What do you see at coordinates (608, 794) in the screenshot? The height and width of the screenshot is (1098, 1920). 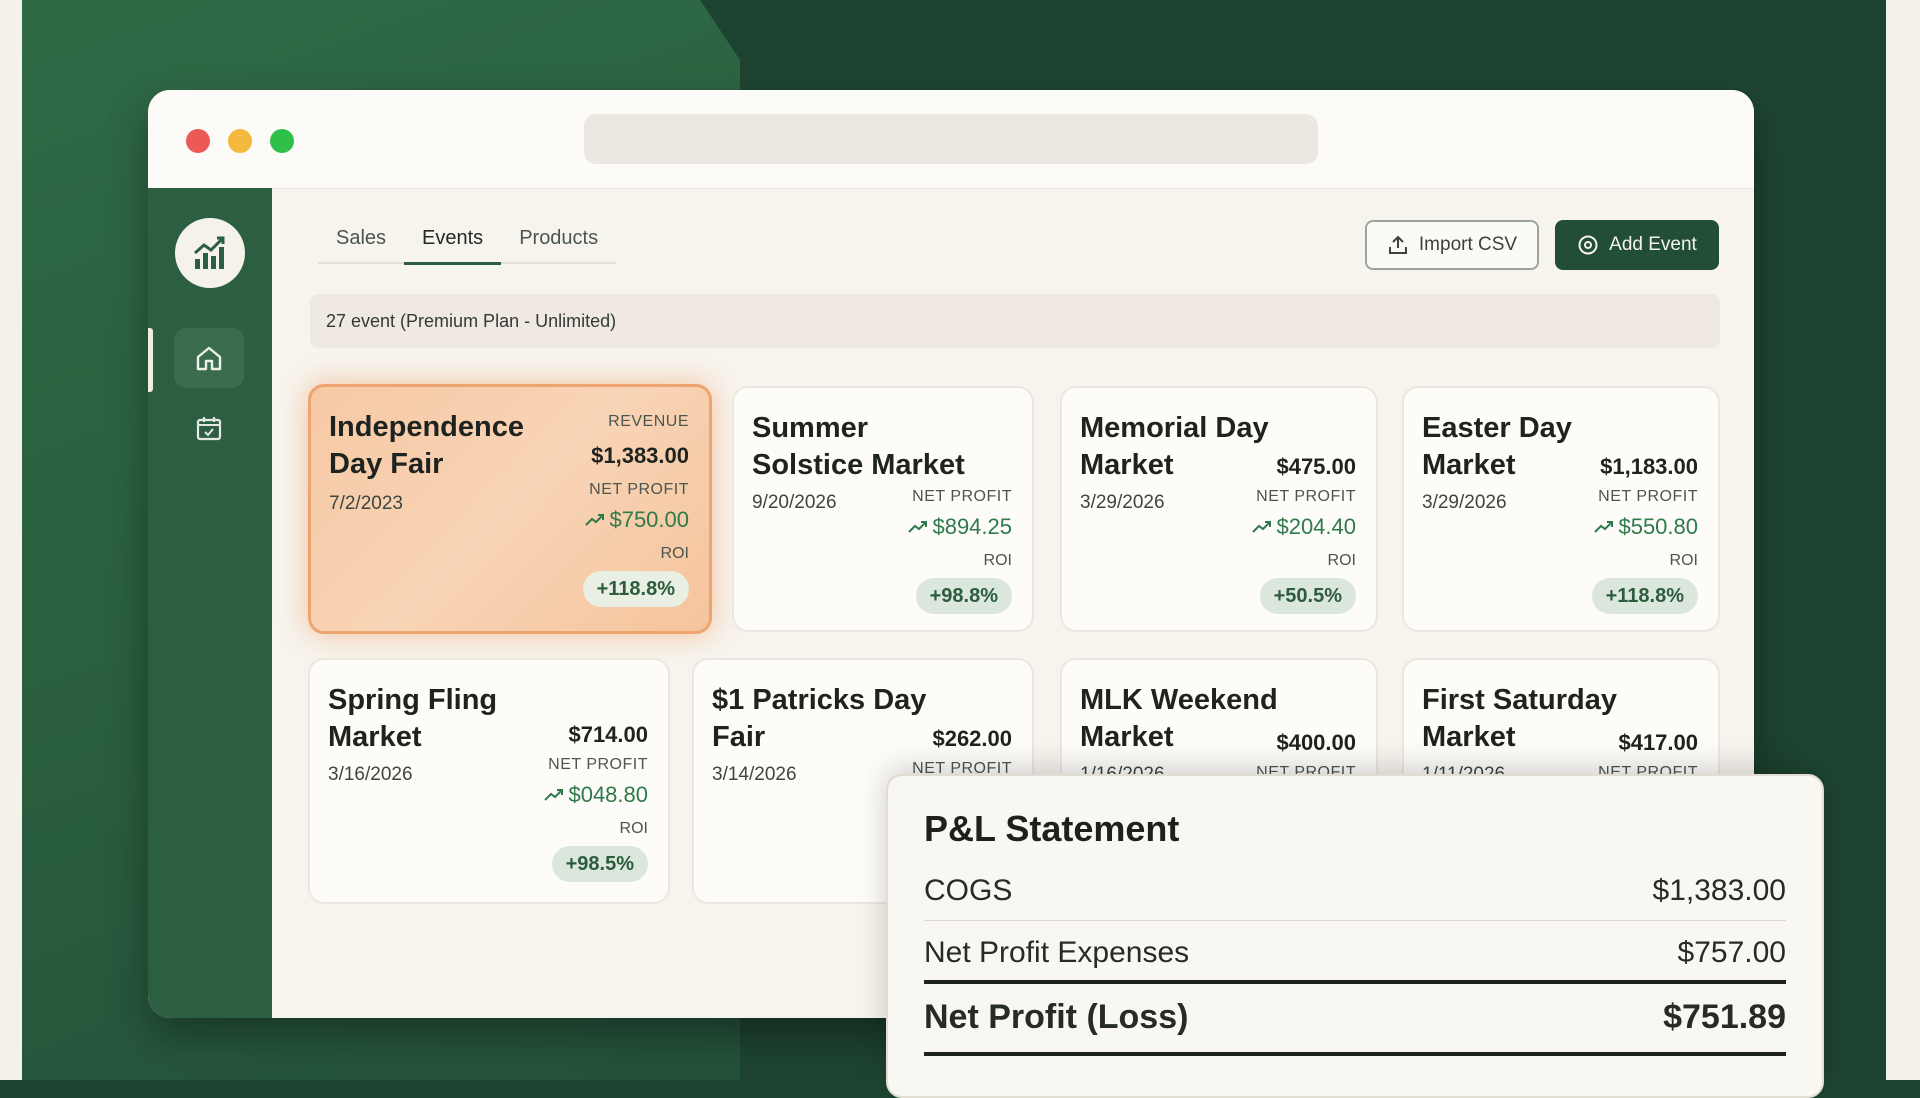 I see `net-profit-value: $048.80` at bounding box center [608, 794].